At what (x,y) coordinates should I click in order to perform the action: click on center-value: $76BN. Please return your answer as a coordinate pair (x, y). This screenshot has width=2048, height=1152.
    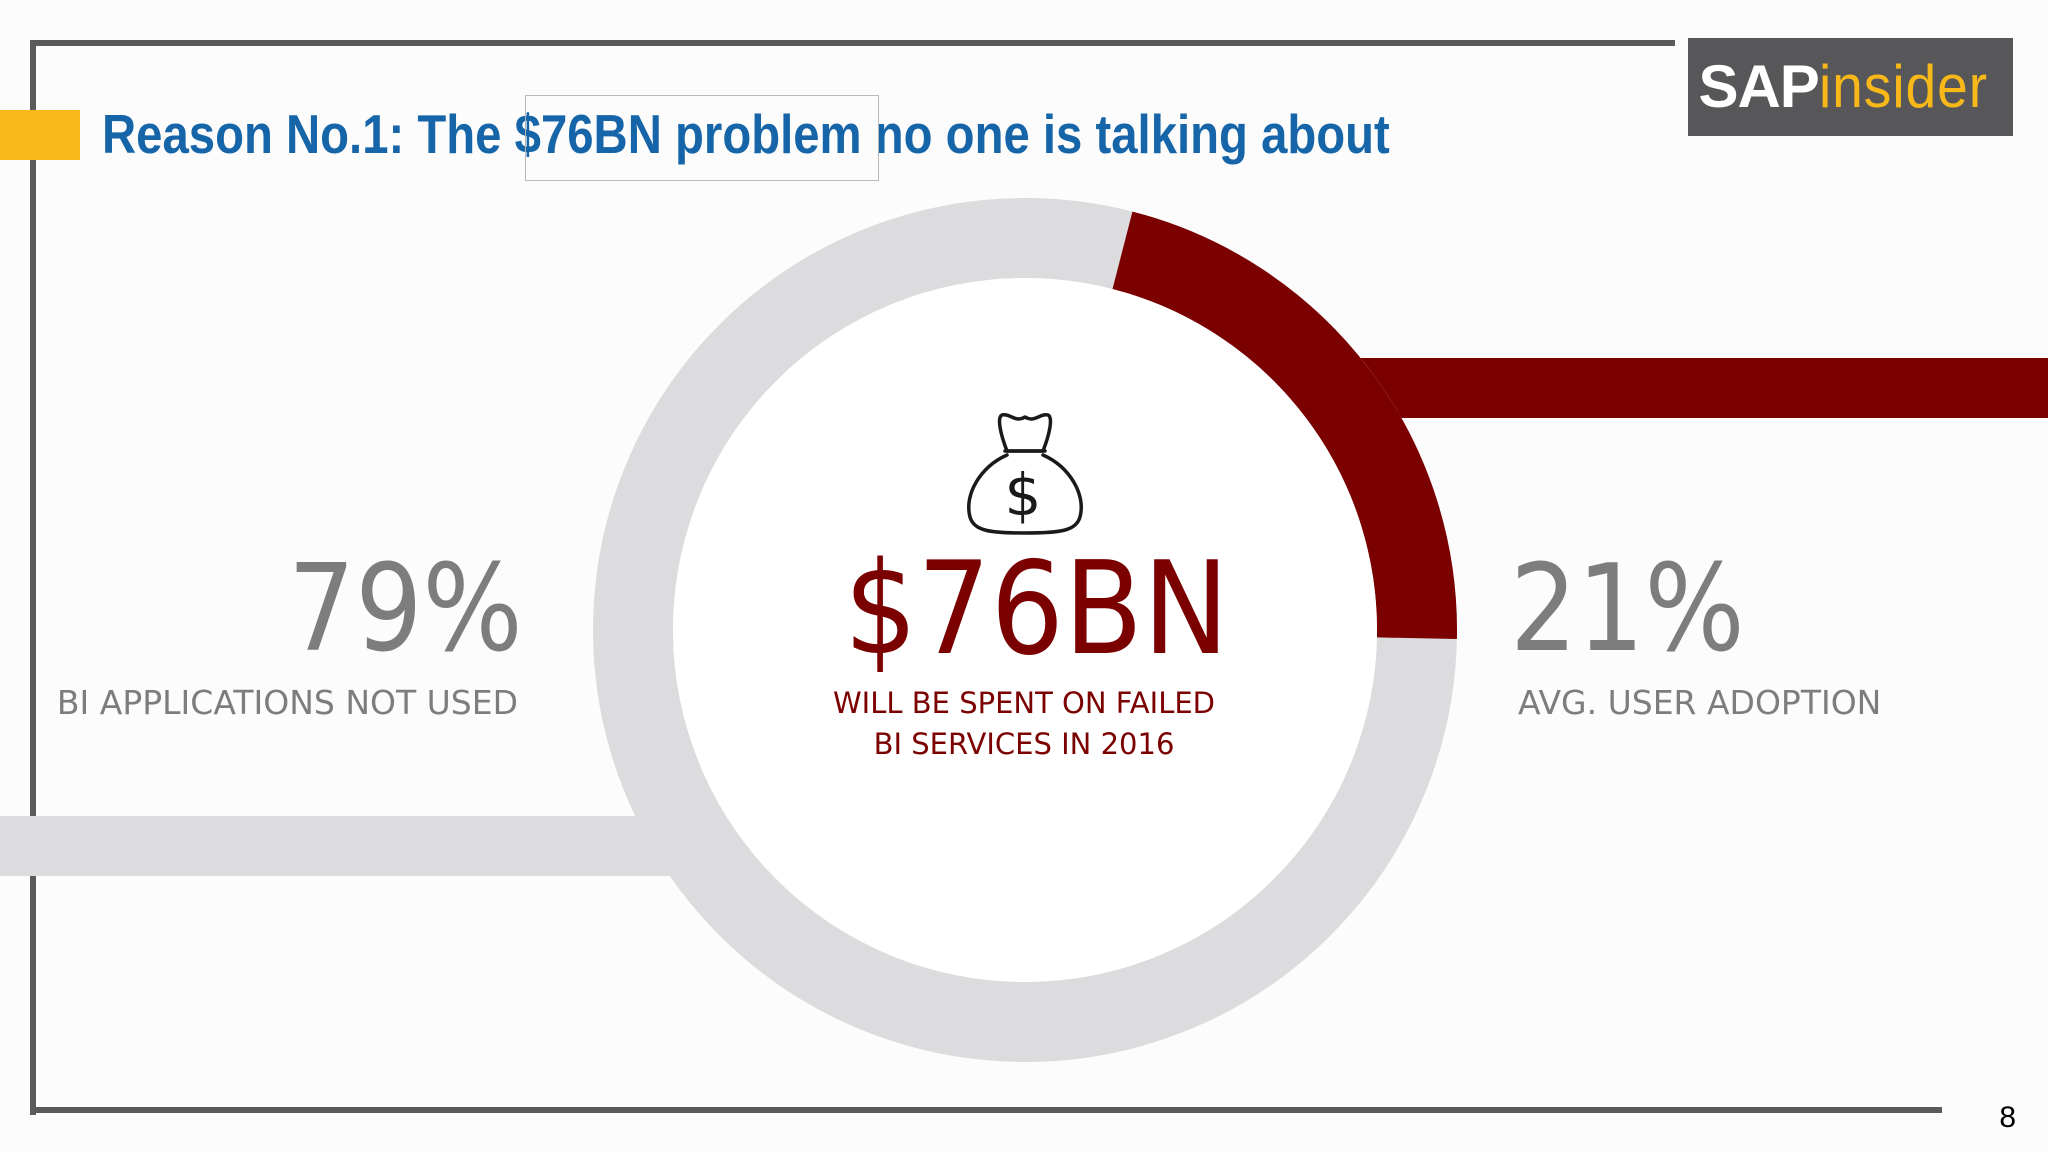
    Looking at the image, I should click on (1037, 609).